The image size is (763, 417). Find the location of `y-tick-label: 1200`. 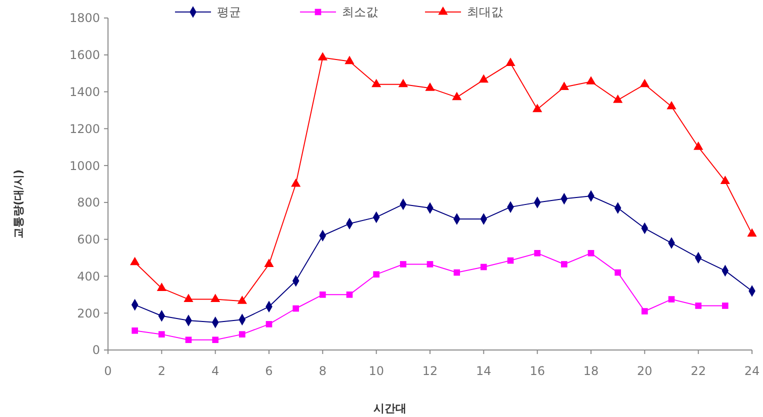

y-tick-label: 1200 is located at coordinates (84, 129).